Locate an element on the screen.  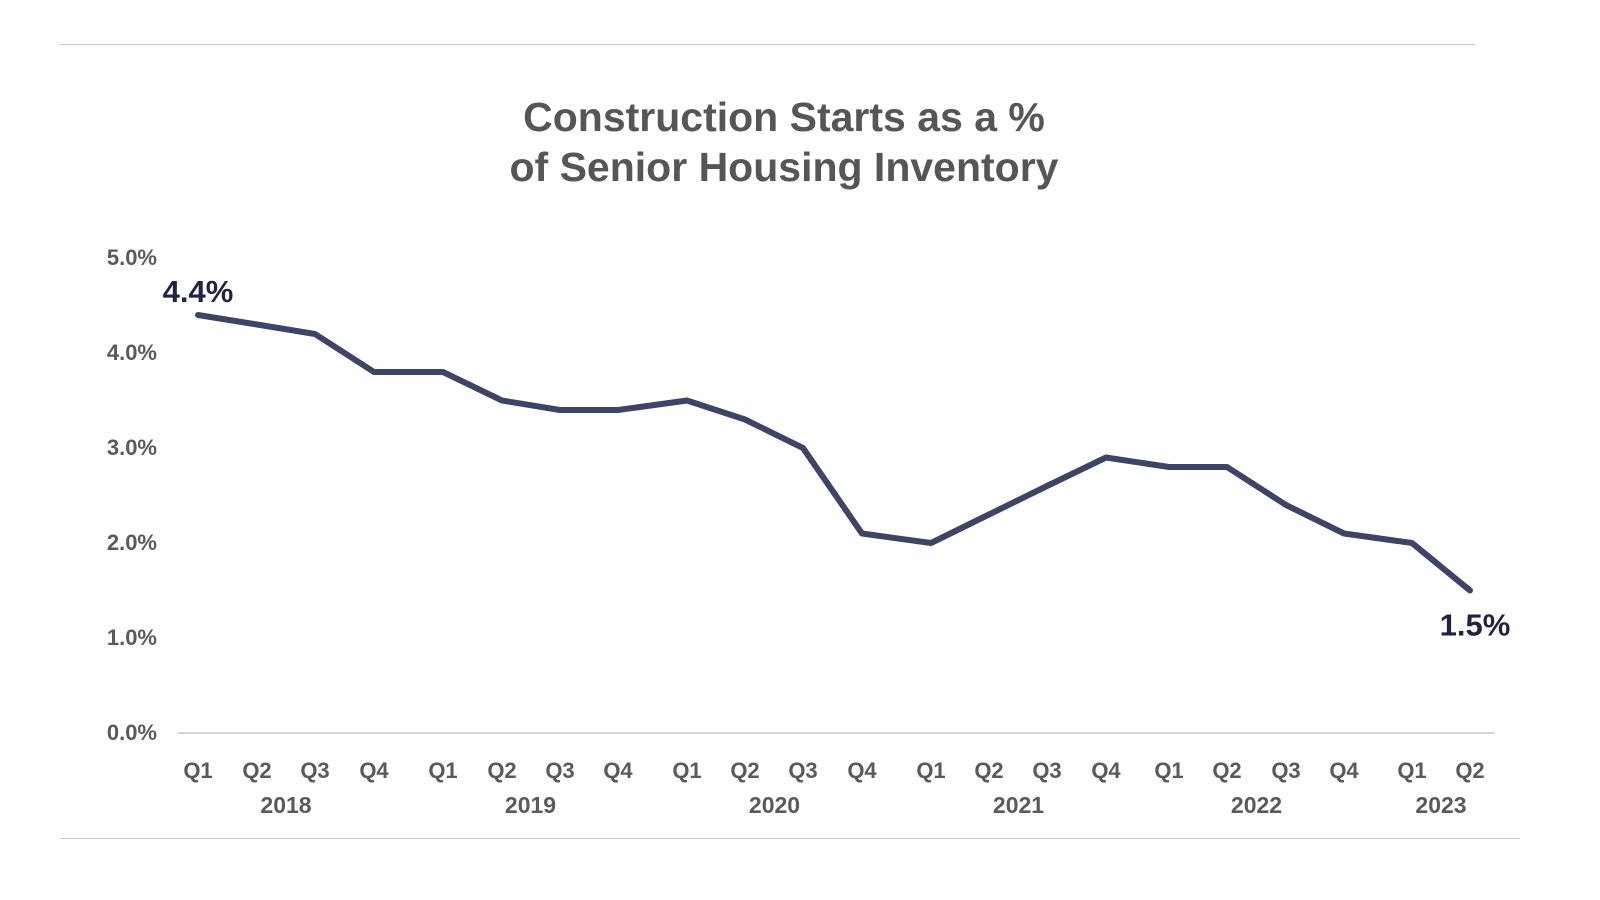
y-tick-label: 0.0% is located at coordinates (132, 732).